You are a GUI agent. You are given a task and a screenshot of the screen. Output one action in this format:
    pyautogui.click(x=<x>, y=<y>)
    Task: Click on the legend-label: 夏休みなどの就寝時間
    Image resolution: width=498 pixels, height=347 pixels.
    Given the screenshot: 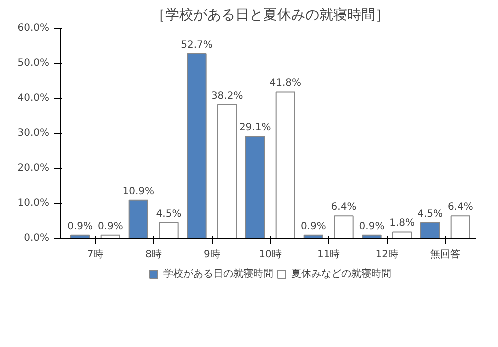 What is the action you would take?
    pyautogui.click(x=342, y=274)
    